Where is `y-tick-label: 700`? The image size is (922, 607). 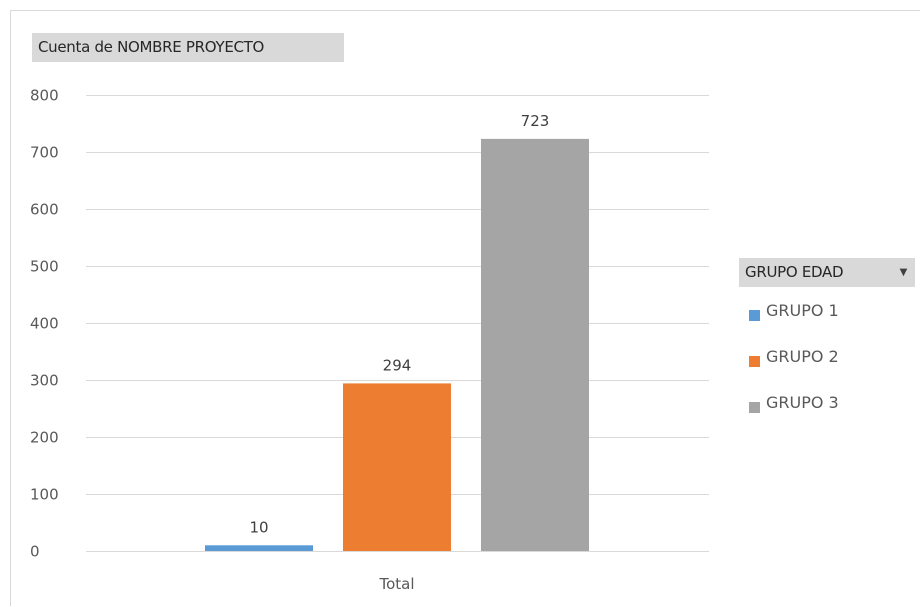 y-tick-label: 700 is located at coordinates (44, 153).